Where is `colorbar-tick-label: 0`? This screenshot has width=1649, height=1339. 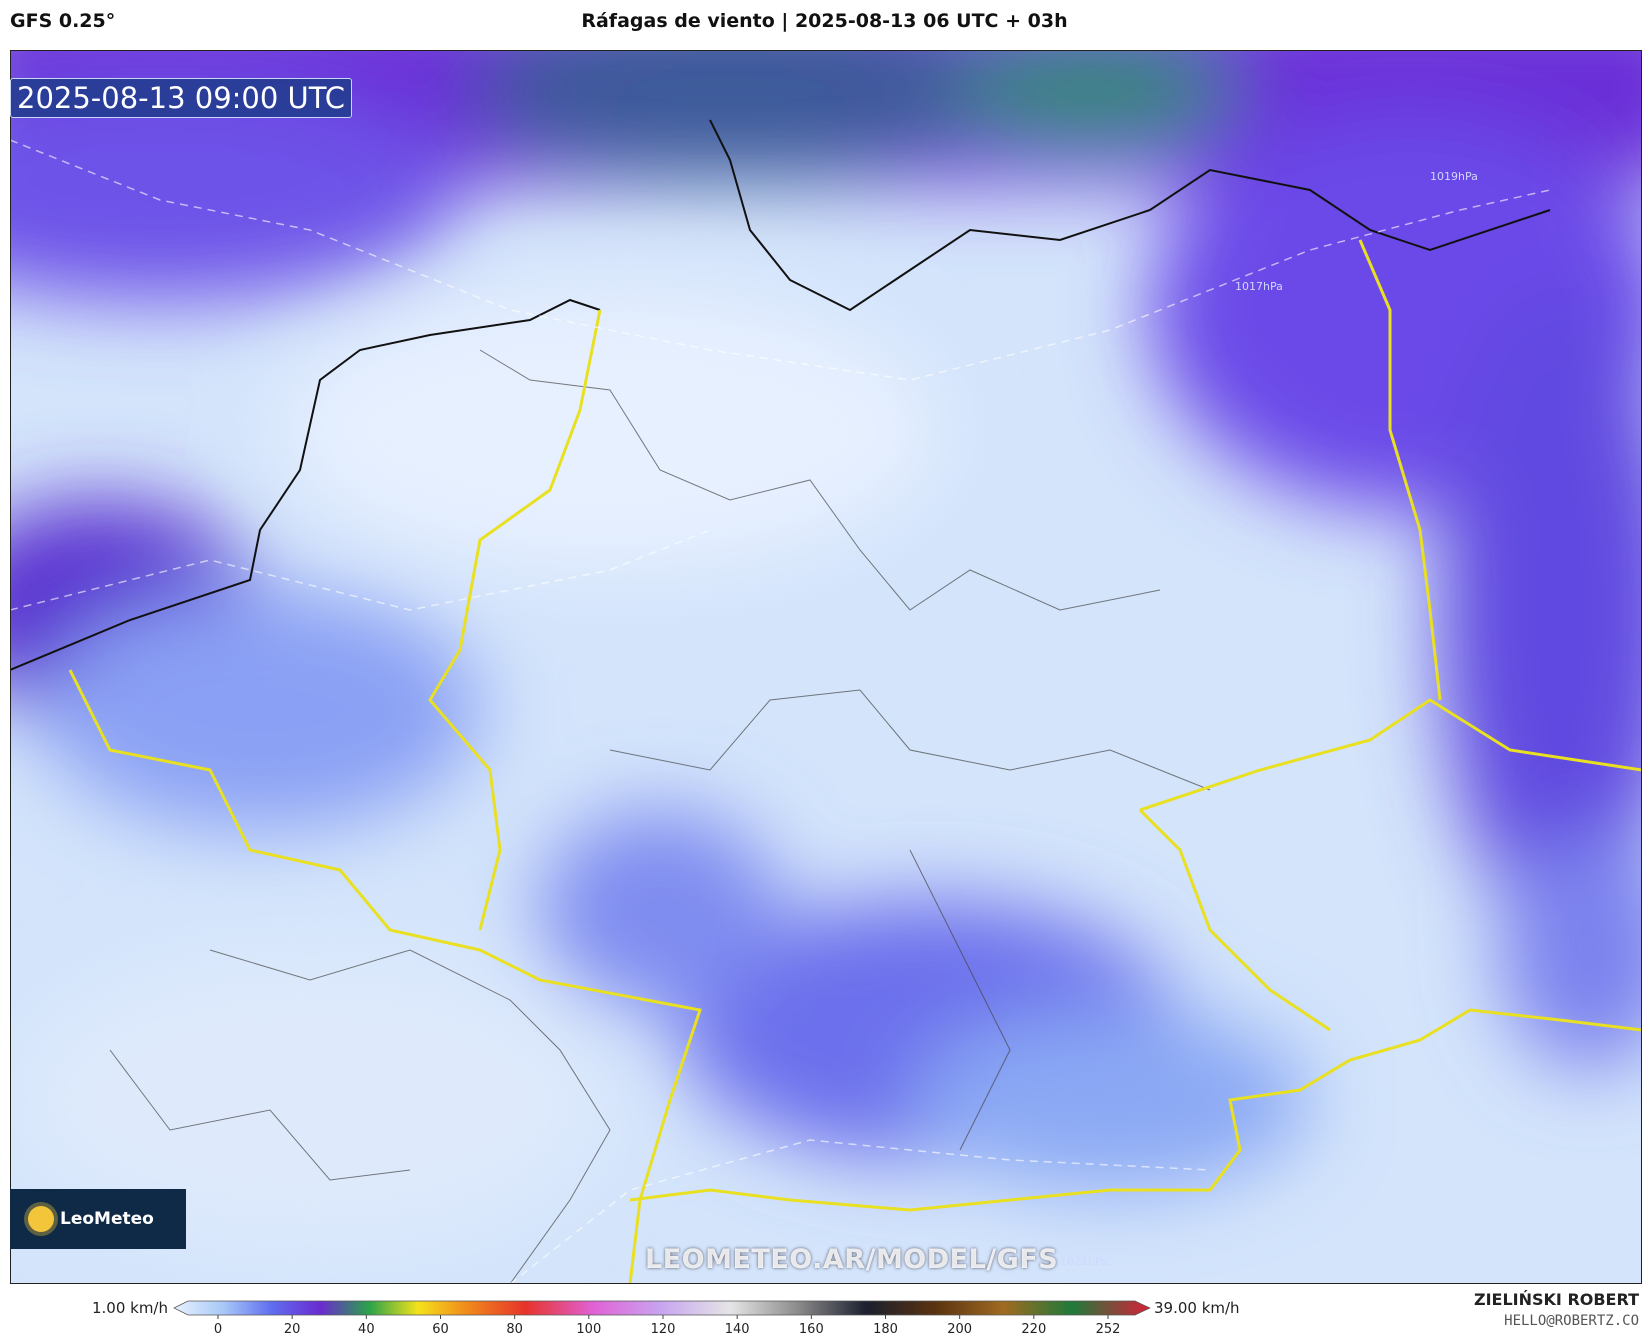
colorbar-tick-label: 0 is located at coordinates (218, 1329).